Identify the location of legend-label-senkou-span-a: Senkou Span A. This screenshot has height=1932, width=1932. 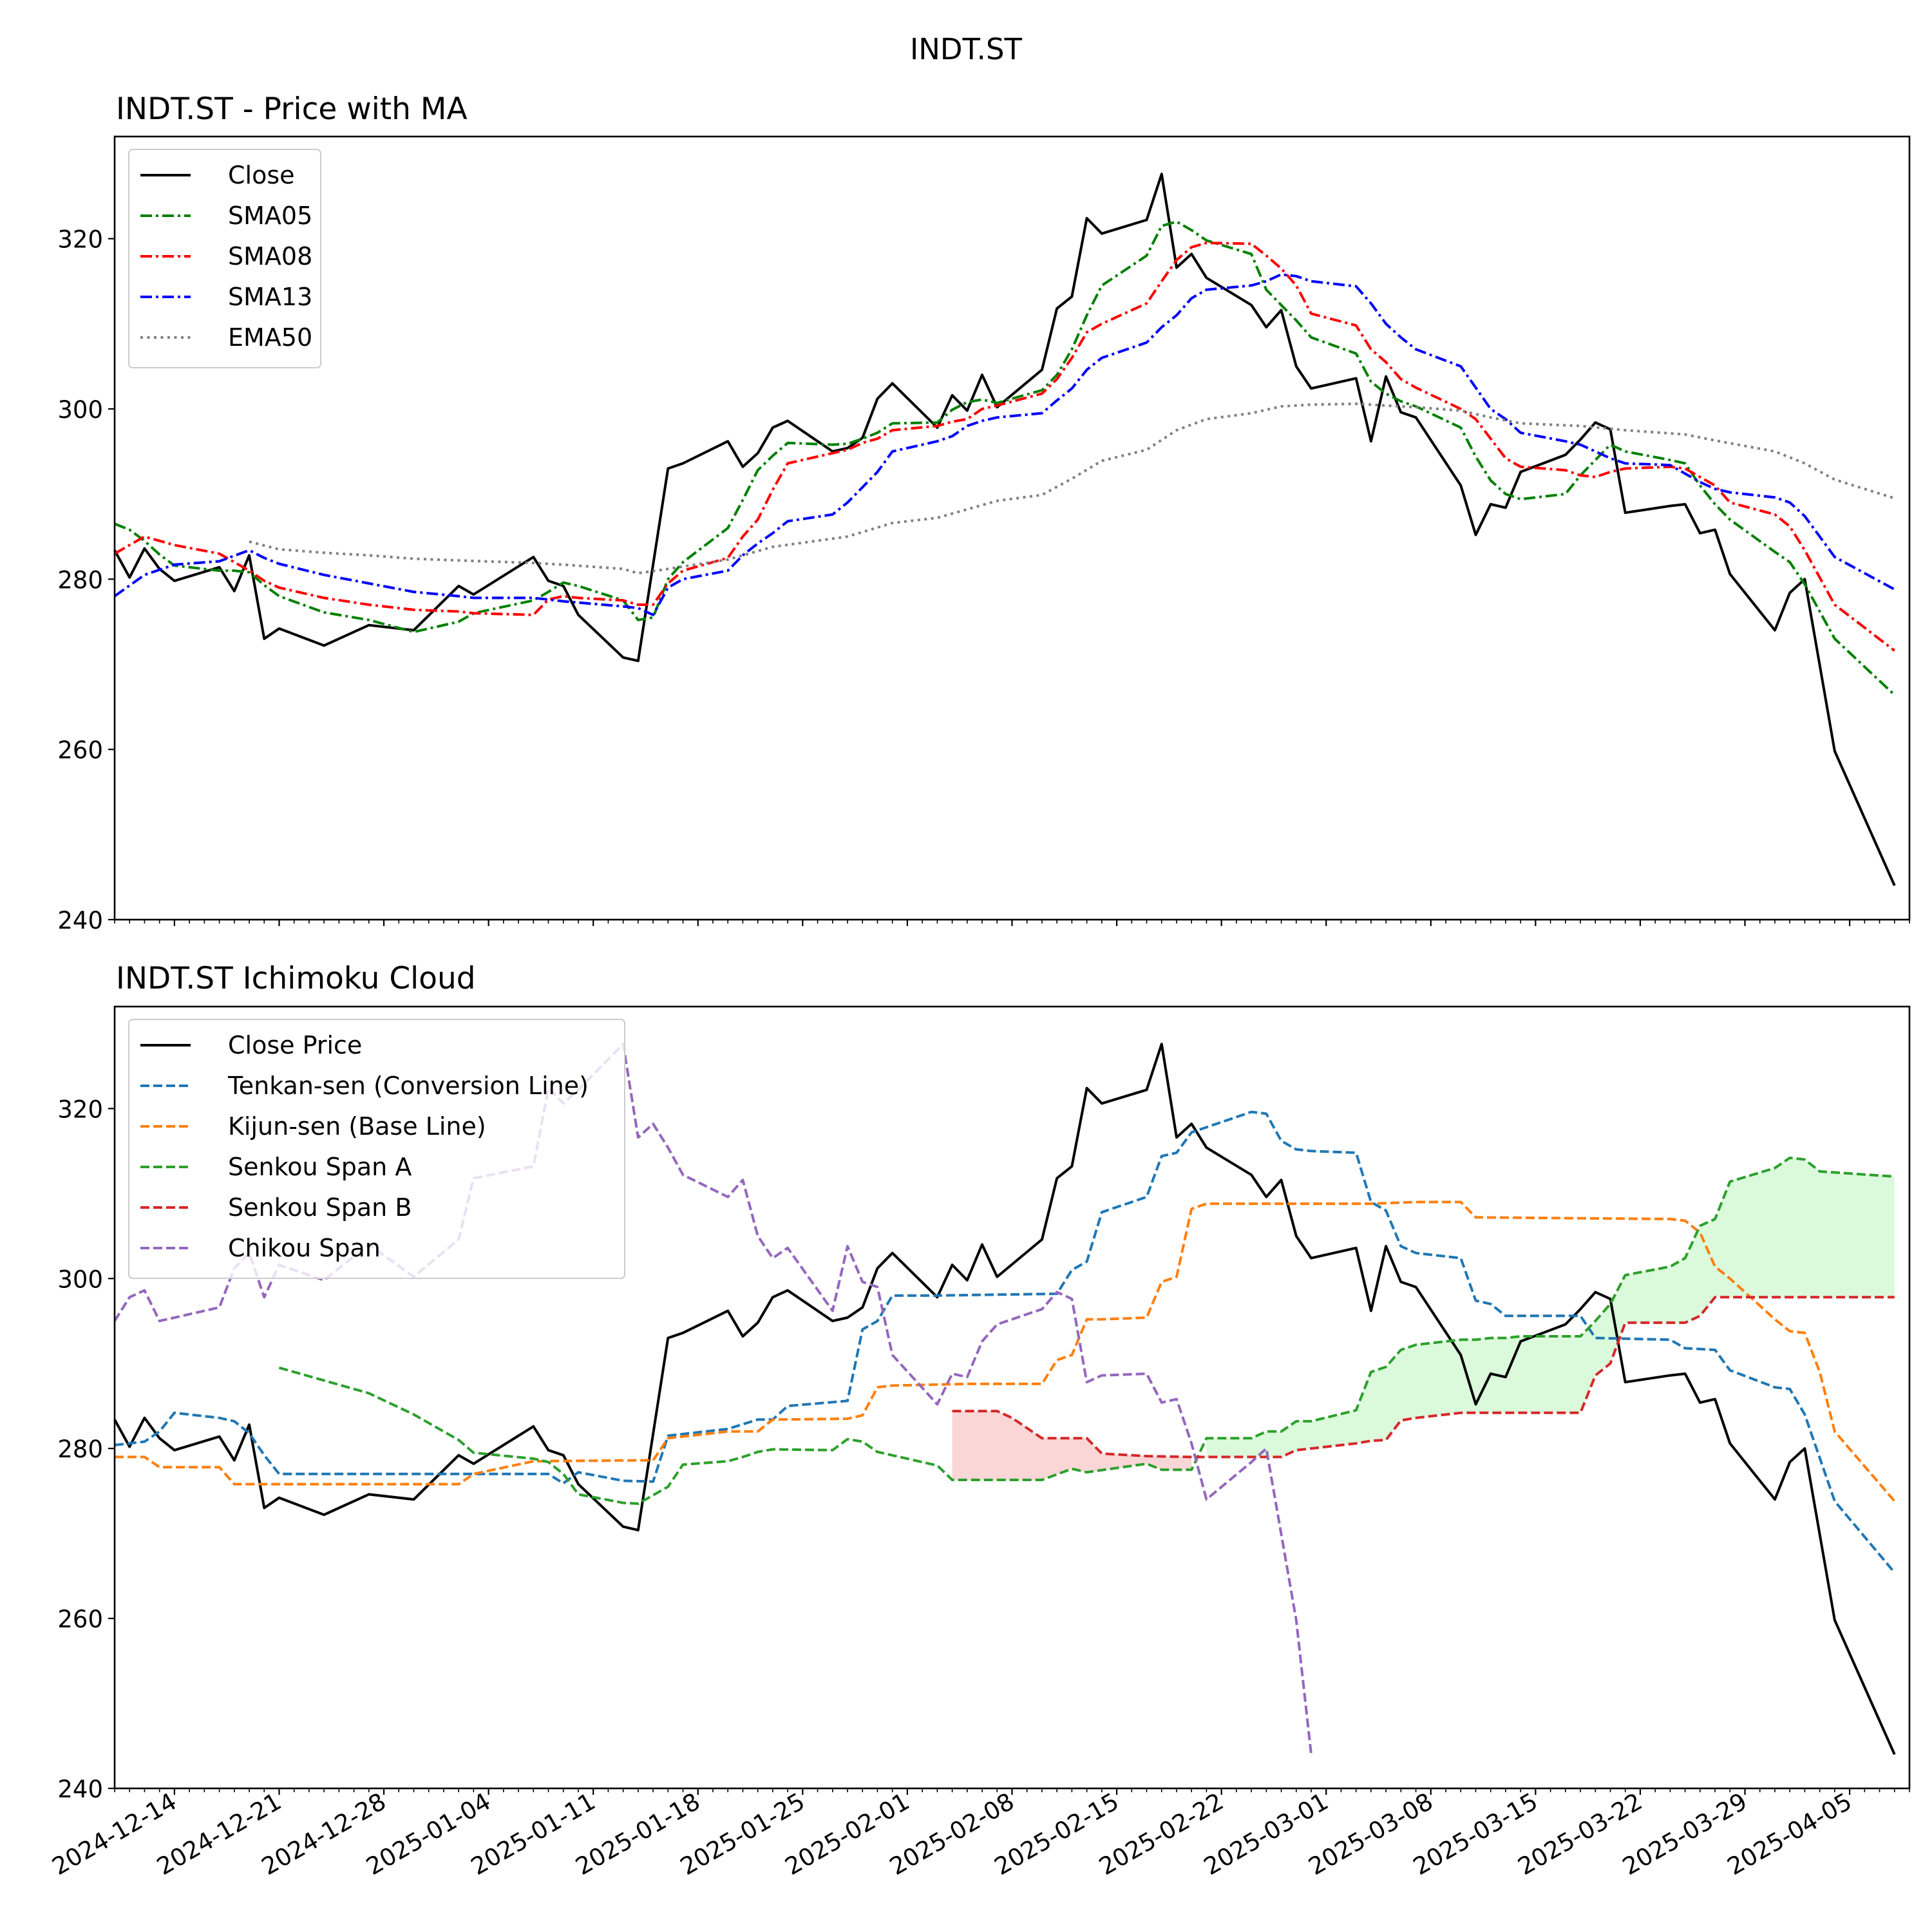
(320, 1167).